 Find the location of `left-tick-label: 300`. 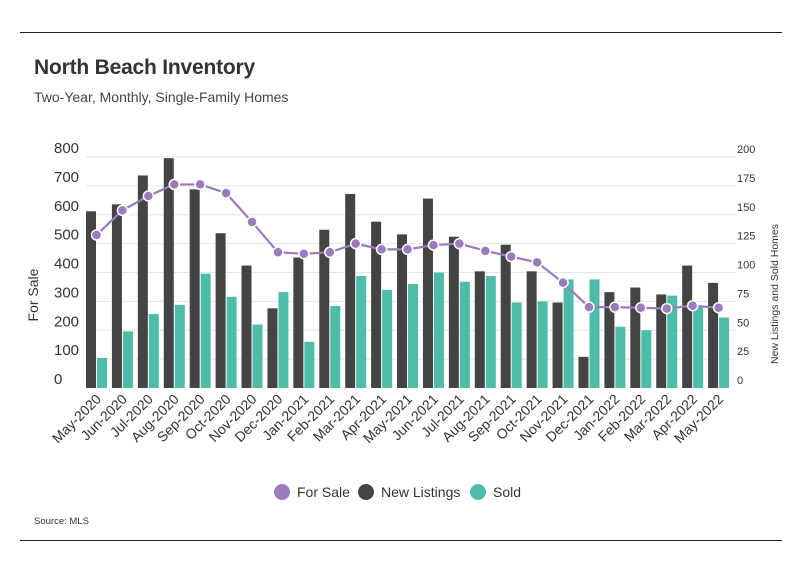

left-tick-label: 300 is located at coordinates (66, 292).